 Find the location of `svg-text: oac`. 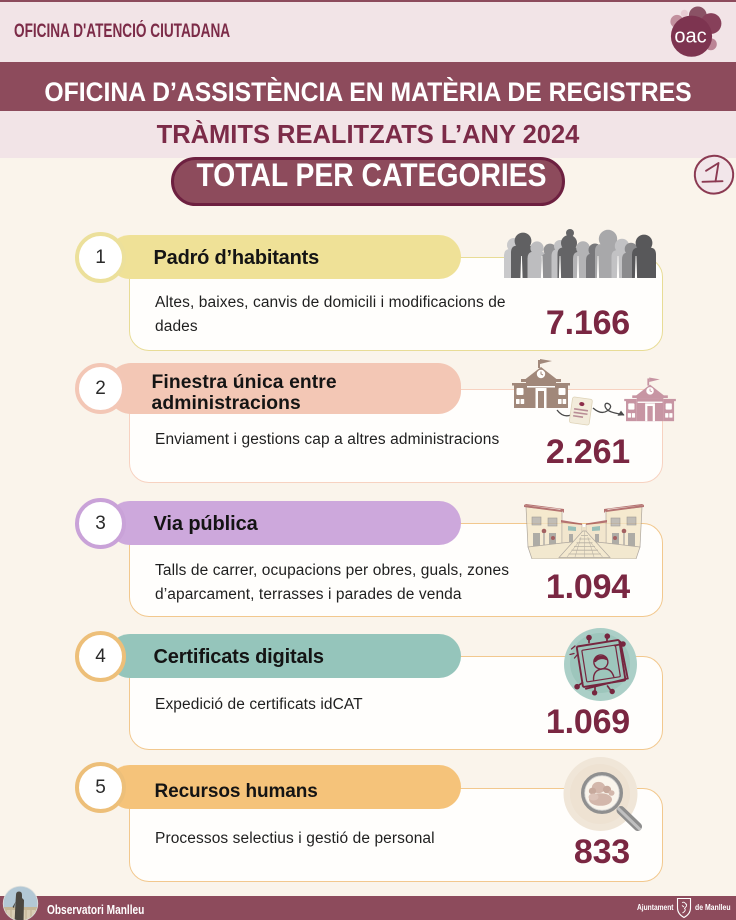

svg-text: oac is located at coordinates (690, 37).